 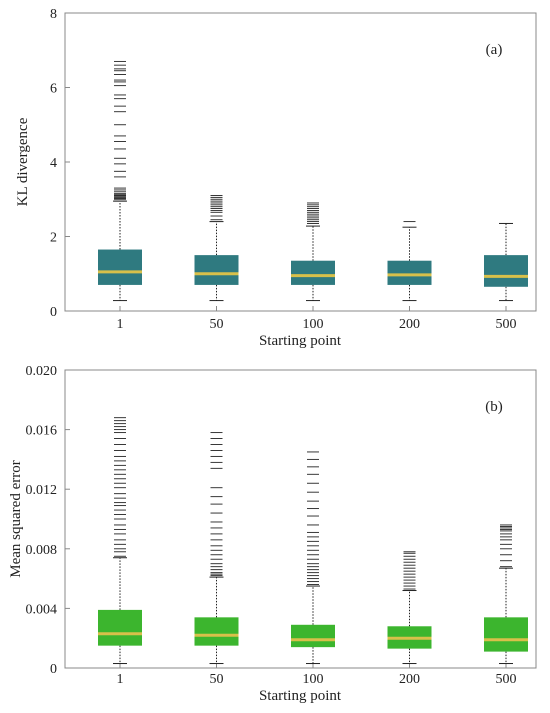 I want to click on y-tick-label: 0.004, so click(x=42, y=609).